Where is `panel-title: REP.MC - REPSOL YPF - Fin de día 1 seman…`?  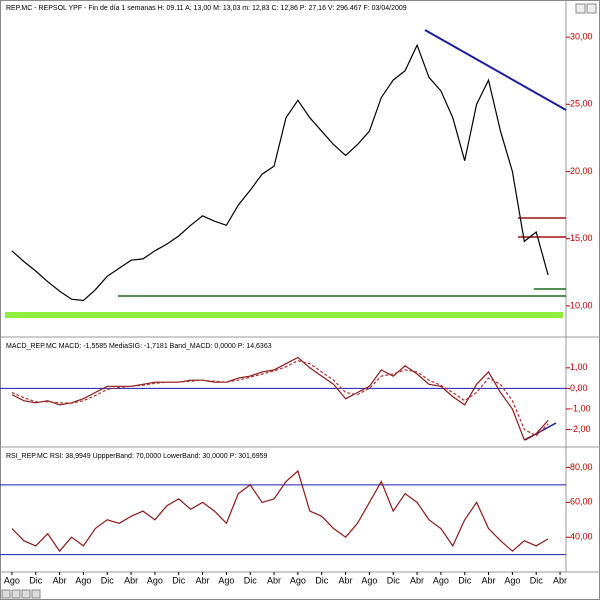
panel-title: REP.MC - REPSOL YPF - Fin de día 1 seman… is located at coordinates (206, 8).